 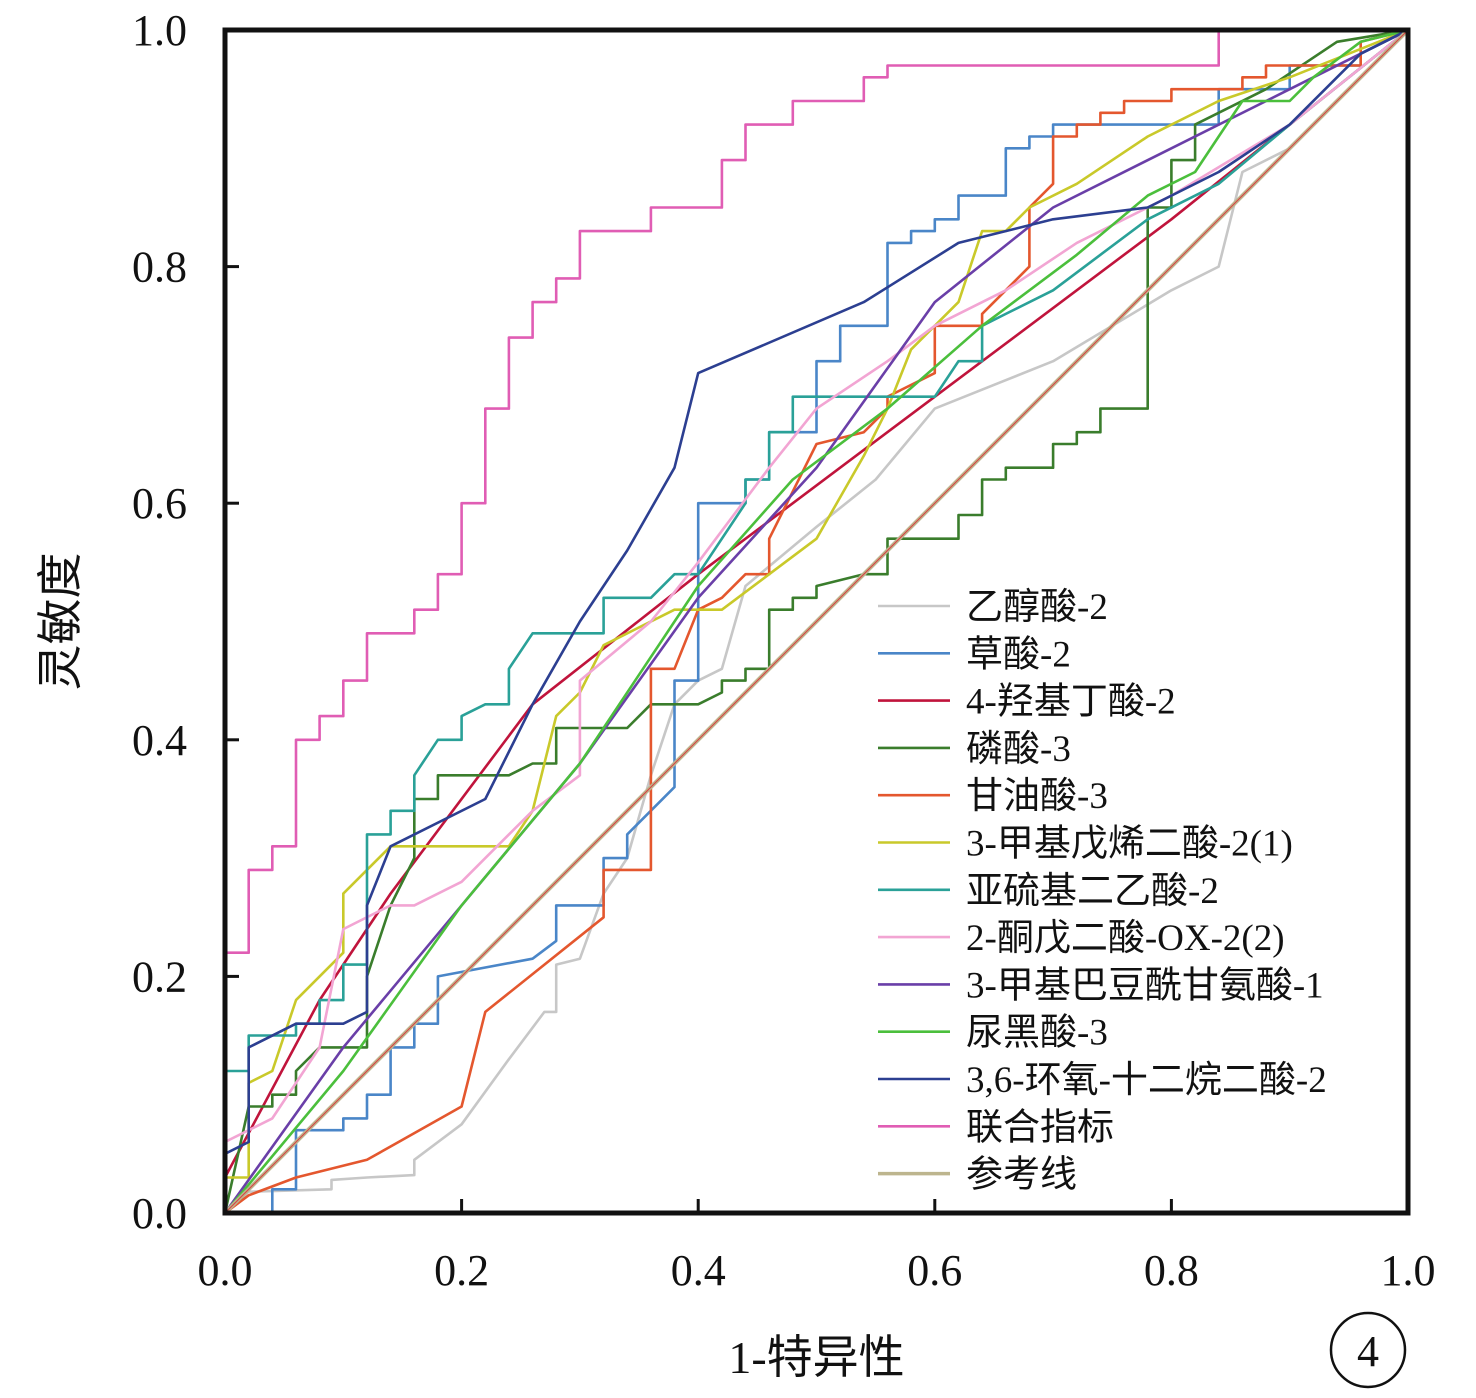 I want to click on legend-label-6: 3-甲基戊烯二酸-2(1), so click(x=1129, y=844).